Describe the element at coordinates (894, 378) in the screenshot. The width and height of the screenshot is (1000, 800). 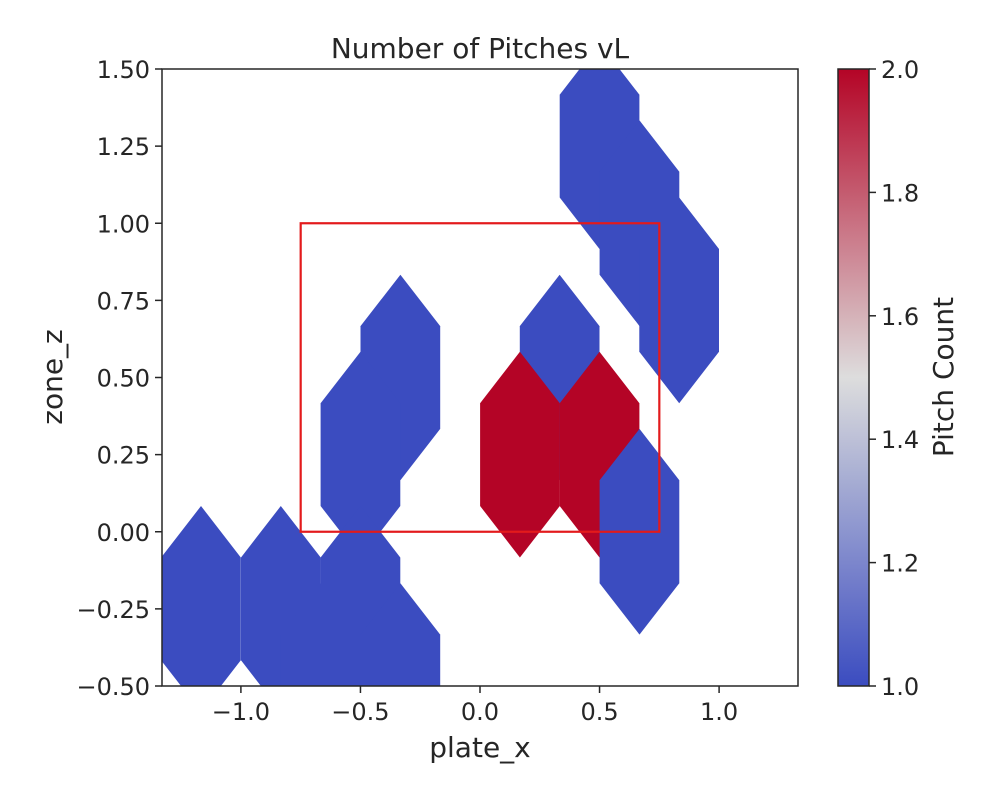
I see `colorbar-axis: 1.0 1.2 1.4 1.6 1.8 2.0` at that location.